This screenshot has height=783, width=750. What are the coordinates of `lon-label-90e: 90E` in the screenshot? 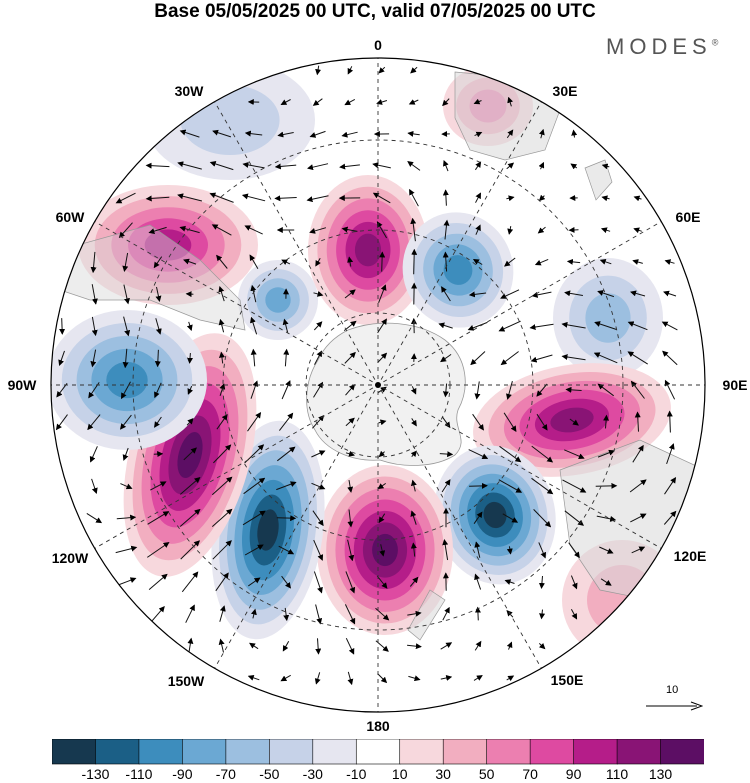 It's located at (735, 385).